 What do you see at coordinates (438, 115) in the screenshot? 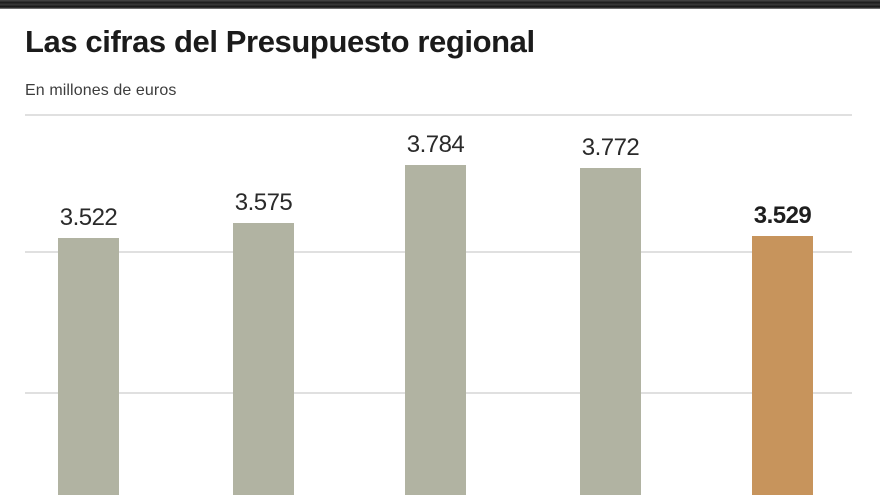
I see `gridline` at bounding box center [438, 115].